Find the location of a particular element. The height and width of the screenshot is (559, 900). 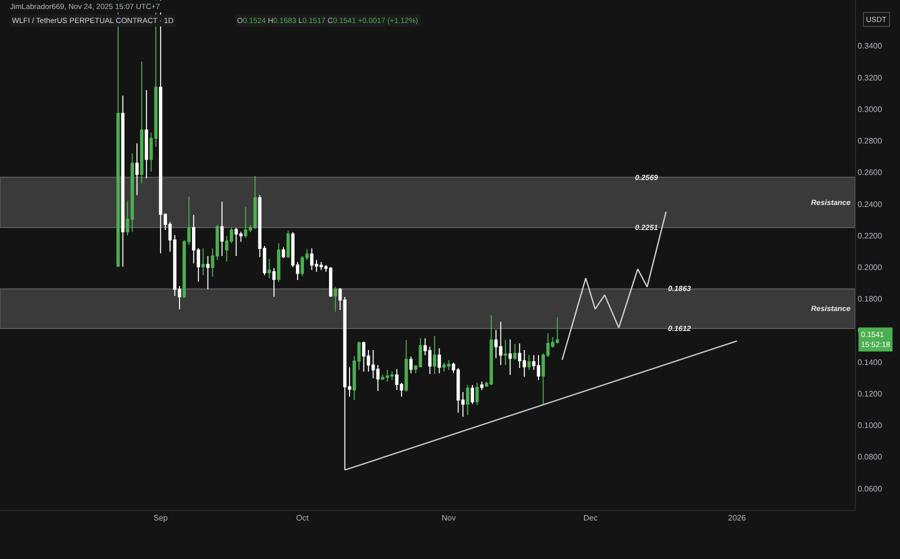

y-tick-label: 0.0600 is located at coordinates (870, 489).